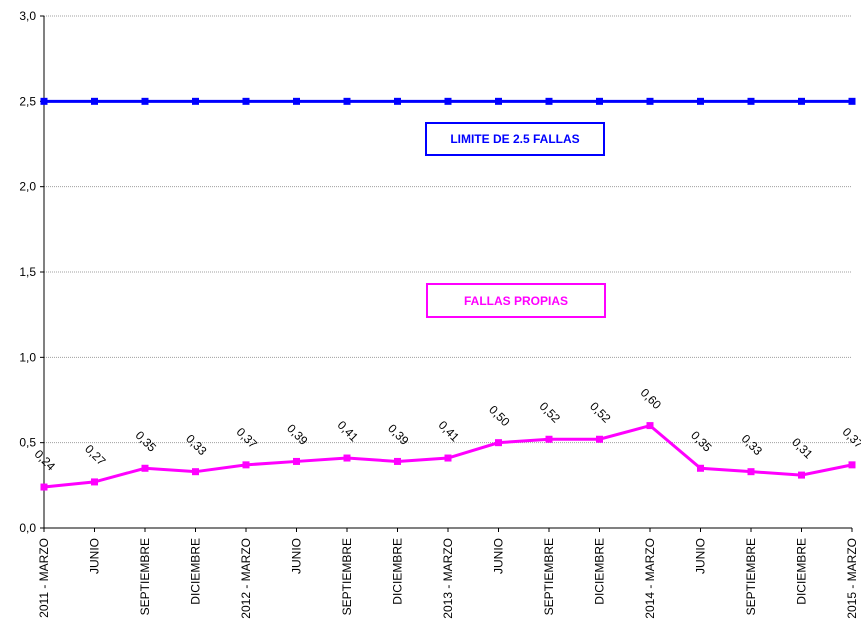 This screenshot has height=640, width=861. I want to click on data-label: 0,60, so click(651, 399).